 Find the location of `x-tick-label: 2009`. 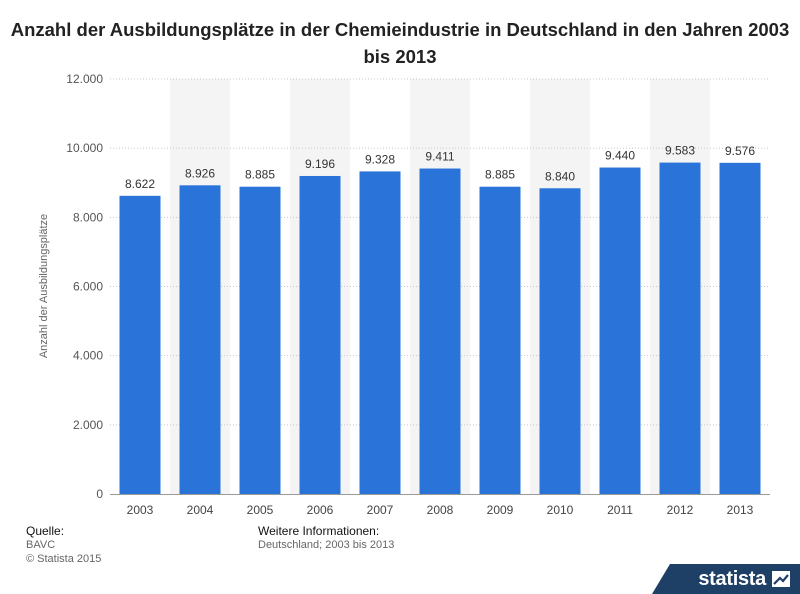

x-tick-label: 2009 is located at coordinates (500, 510).